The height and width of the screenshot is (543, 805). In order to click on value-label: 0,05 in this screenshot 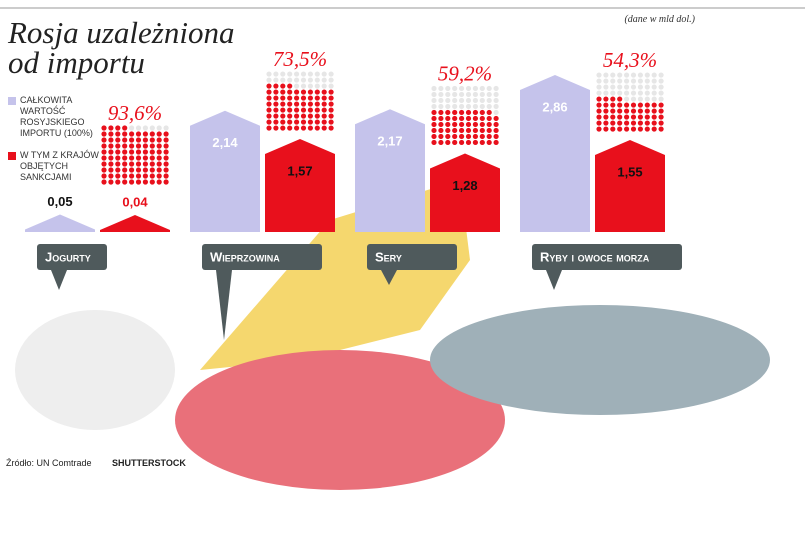, I will do `click(59, 201)`.